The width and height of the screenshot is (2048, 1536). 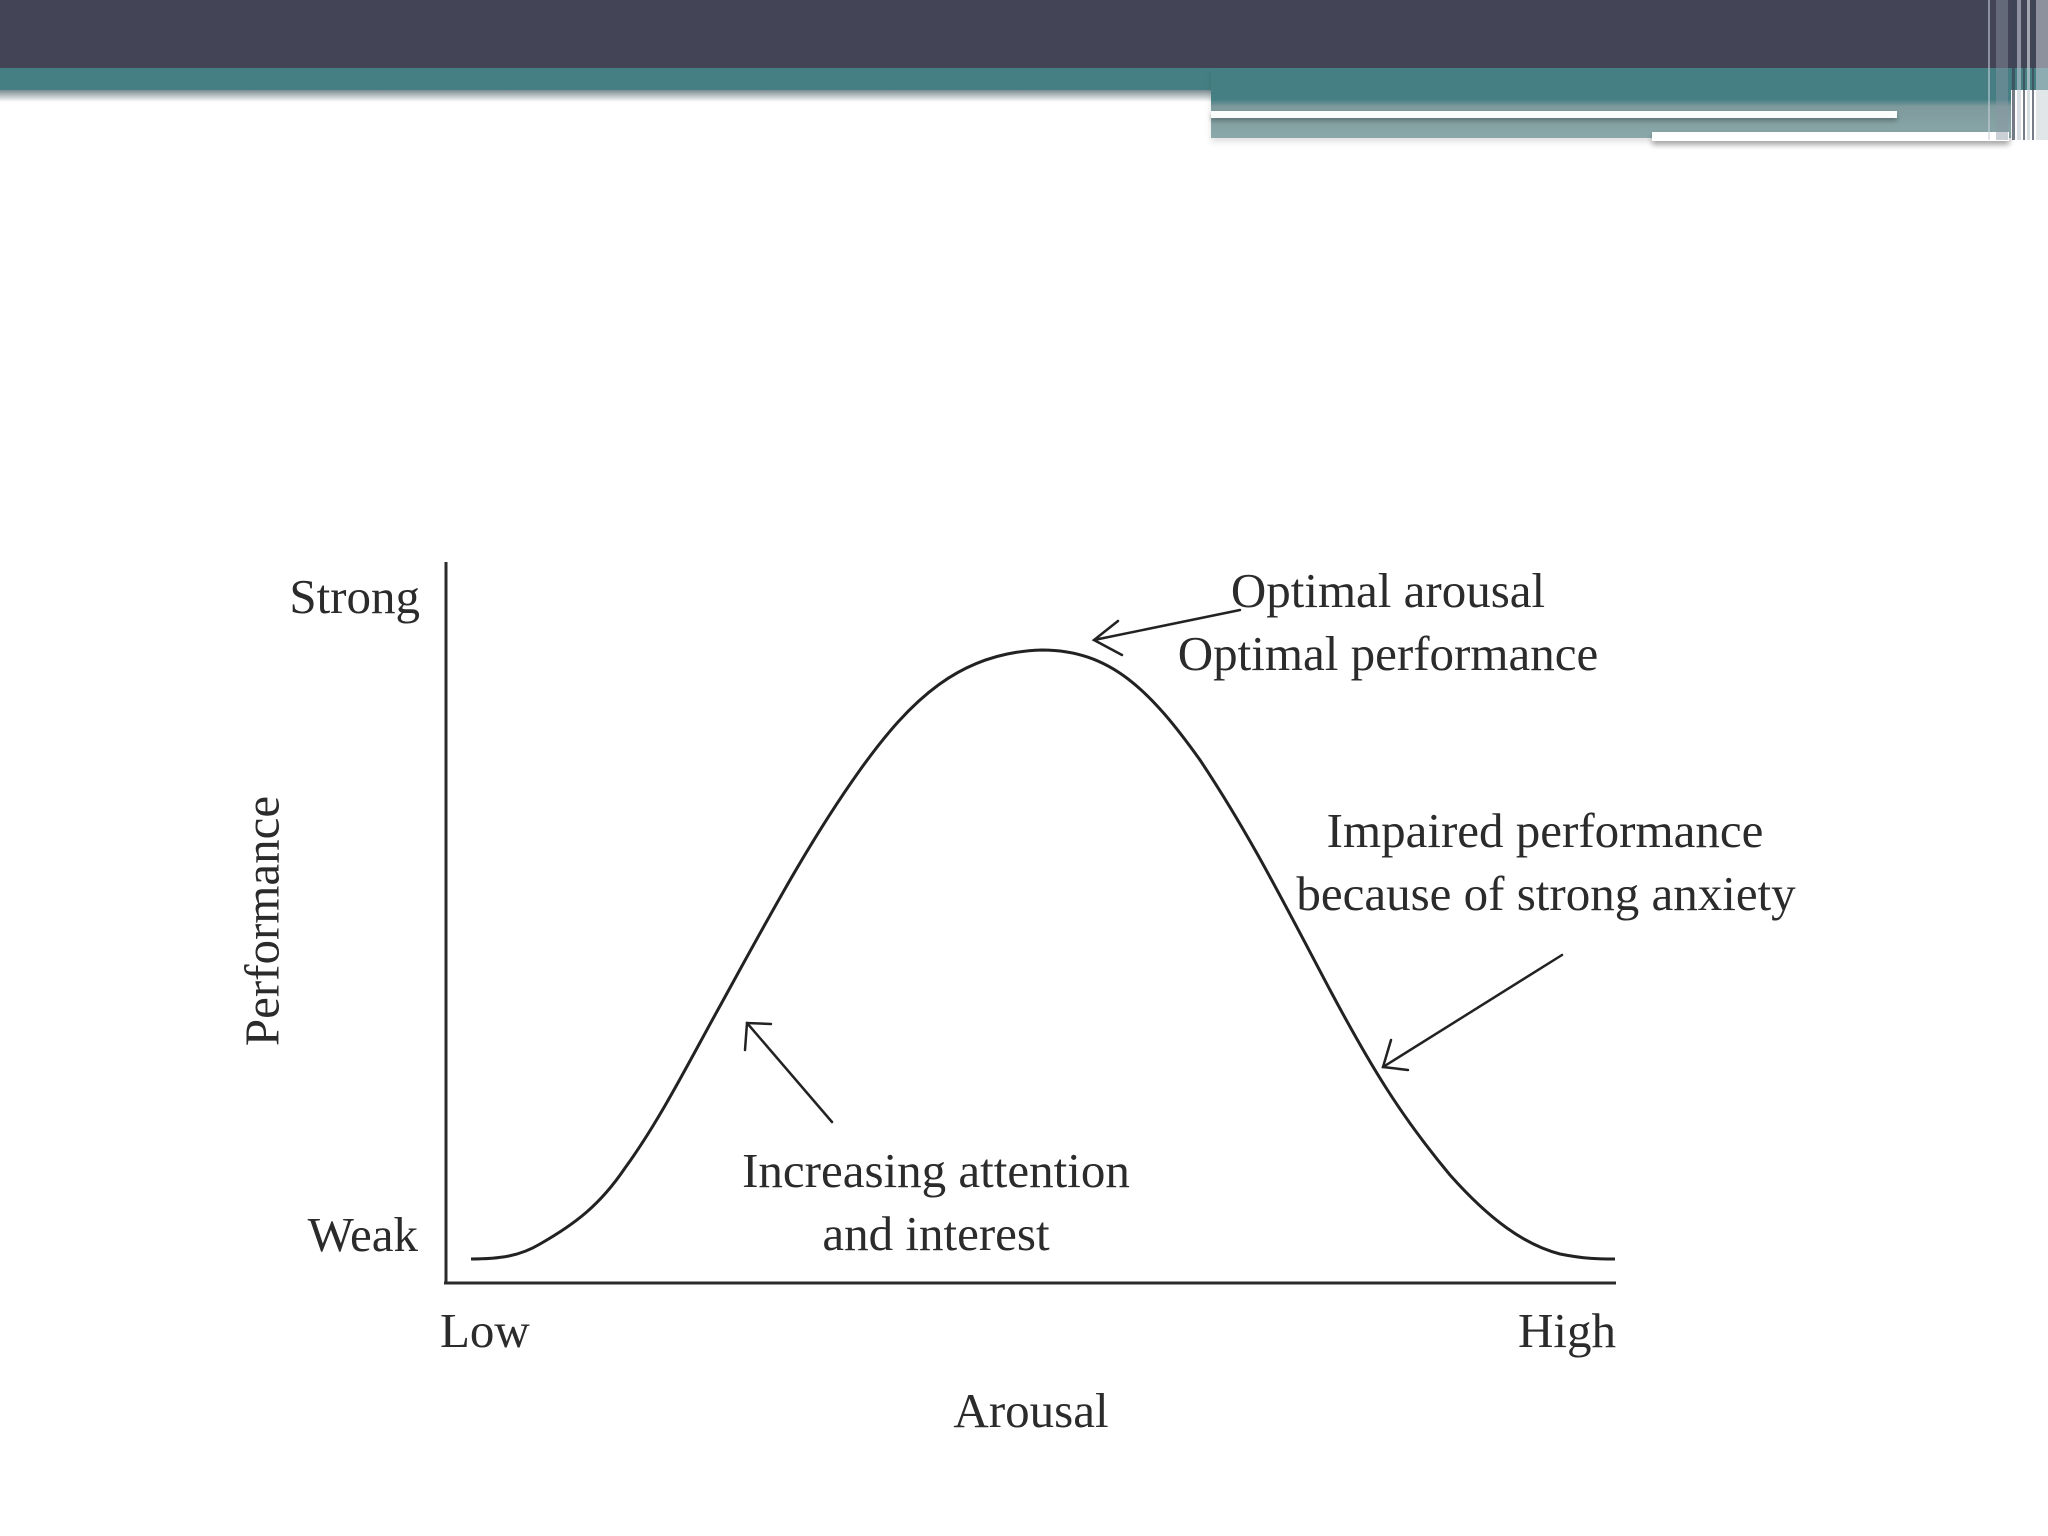 What do you see at coordinates (1545, 830) in the screenshot?
I see `annotation-impaired-performance: Impaired performance` at bounding box center [1545, 830].